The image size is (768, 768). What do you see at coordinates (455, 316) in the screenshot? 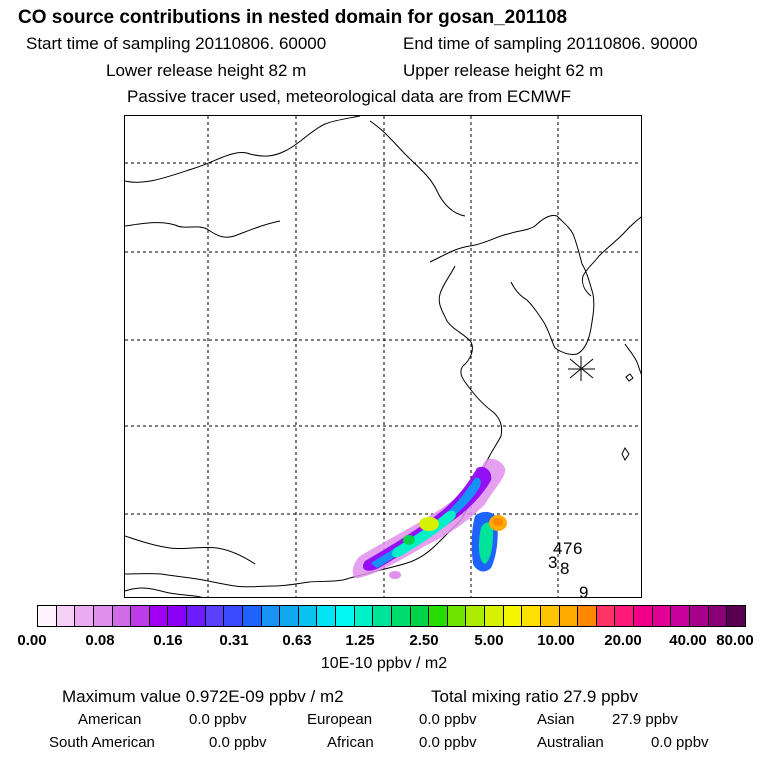
I see `coastline-bohai` at bounding box center [455, 316].